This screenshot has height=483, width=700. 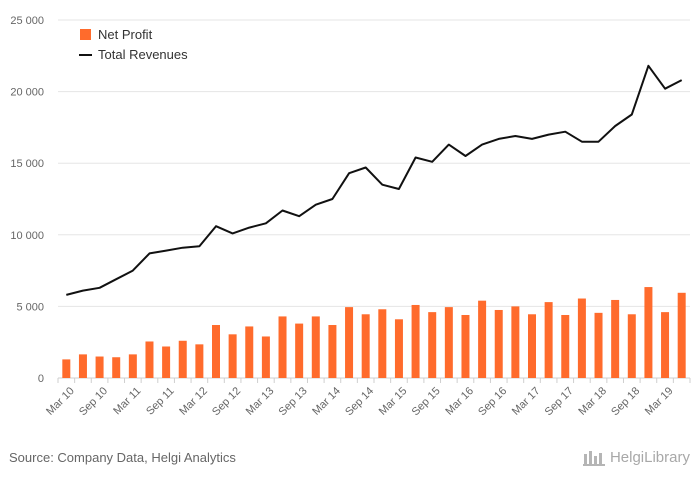 I want to click on legend-label-net-profit: Net Profit, so click(x=125, y=34).